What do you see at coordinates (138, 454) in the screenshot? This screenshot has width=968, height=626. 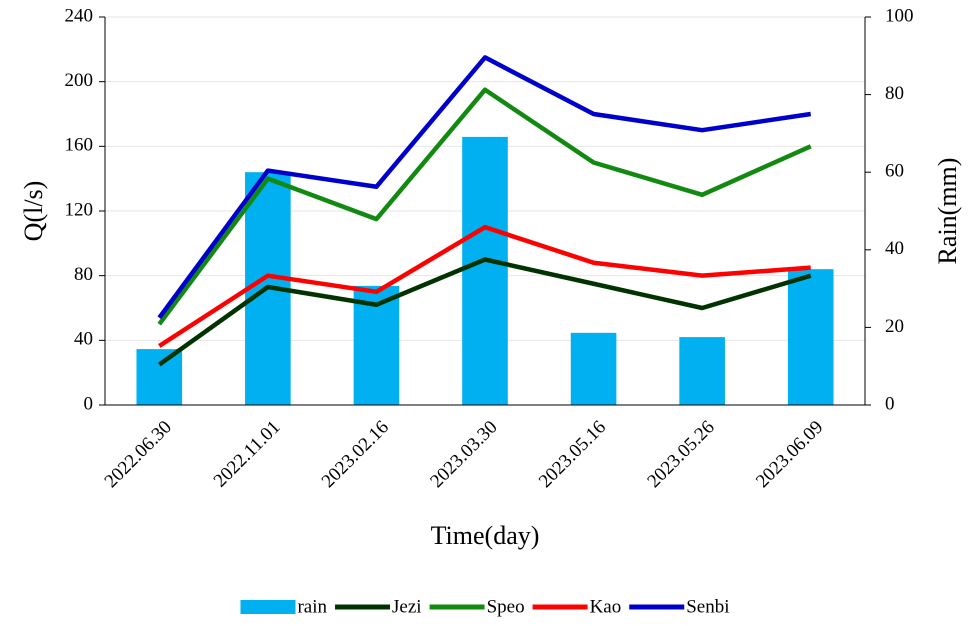 I see `x-tick-label: 2022.06.30` at bounding box center [138, 454].